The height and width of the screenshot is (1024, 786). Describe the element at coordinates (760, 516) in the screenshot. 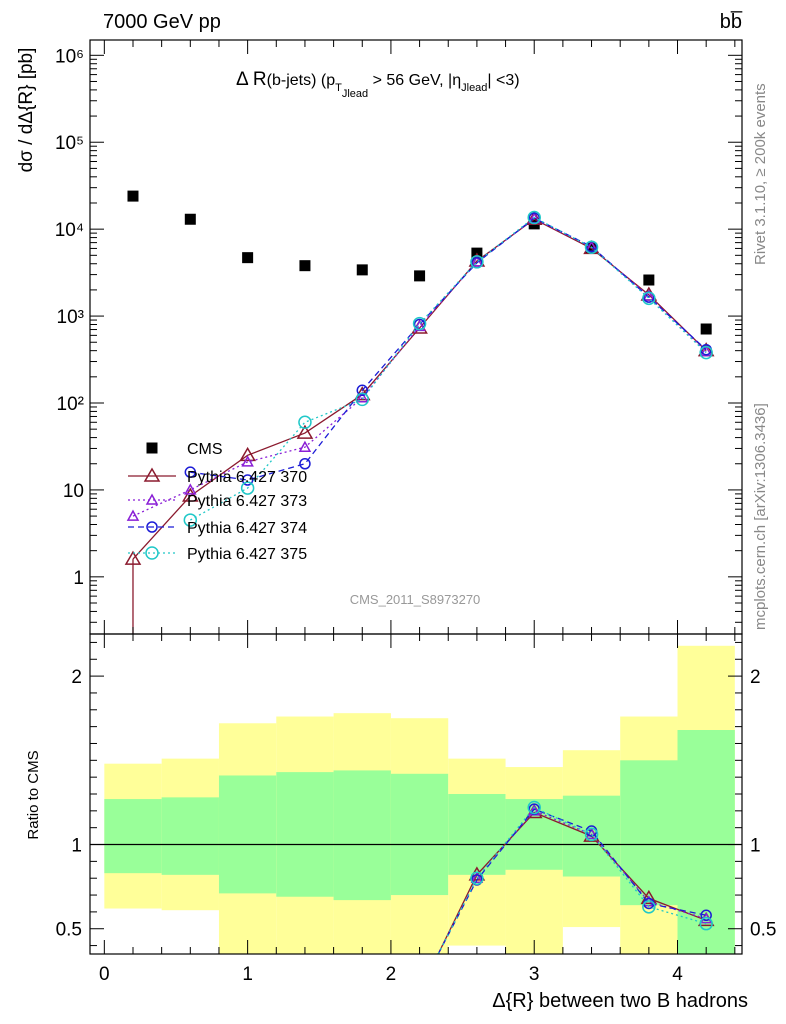

I see `mcplots-label: mcplots.cern.ch [arXiv:1306.3436]` at that location.